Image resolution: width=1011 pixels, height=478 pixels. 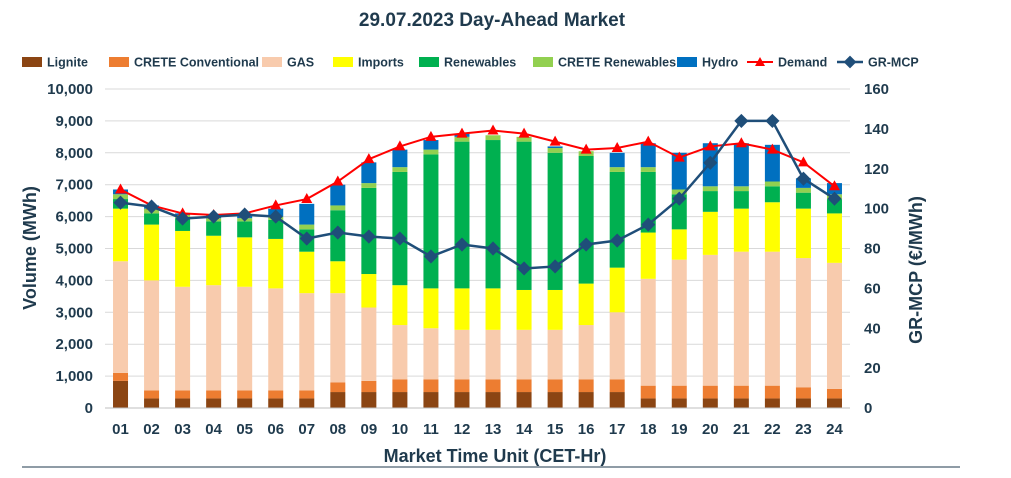 What do you see at coordinates (772, 429) in the screenshot?
I see `x-tick-label: 22` at bounding box center [772, 429].